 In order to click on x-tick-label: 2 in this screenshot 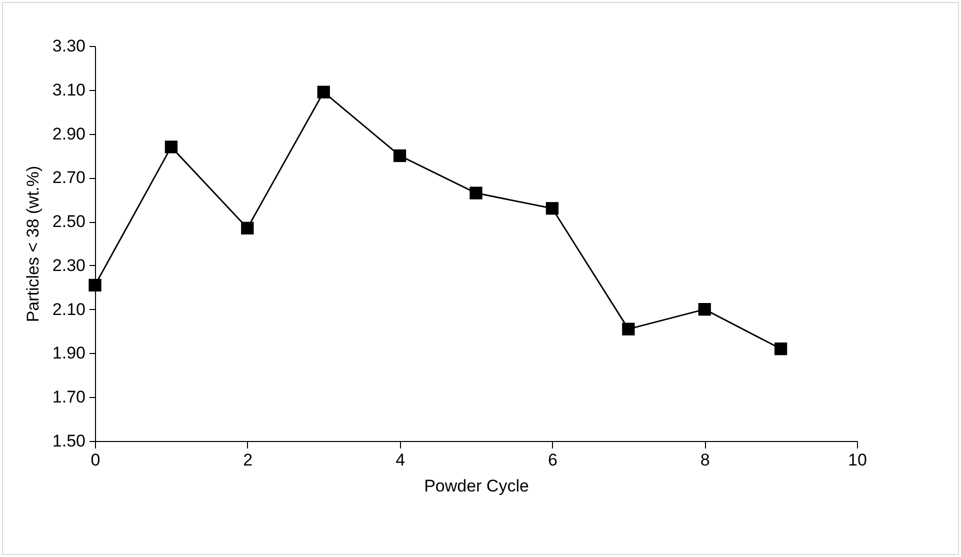, I will do `click(248, 460)`.